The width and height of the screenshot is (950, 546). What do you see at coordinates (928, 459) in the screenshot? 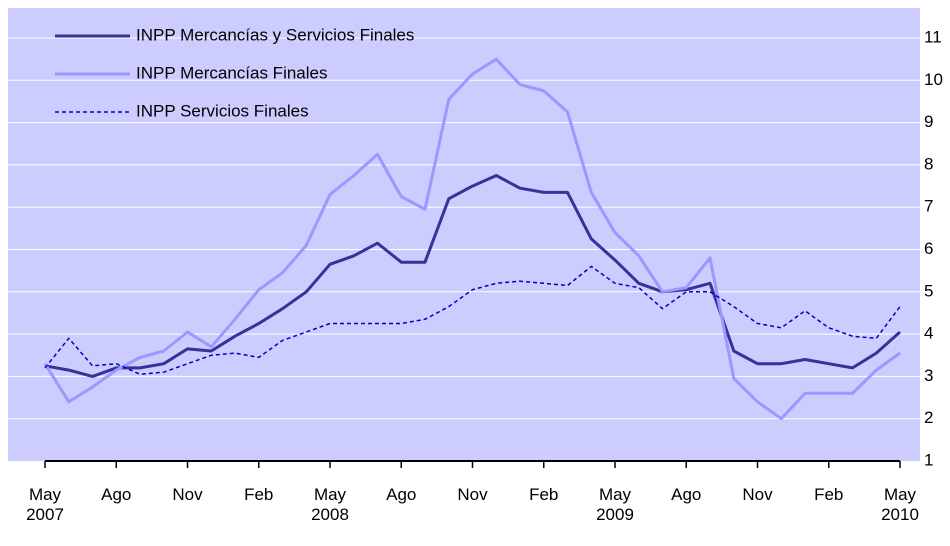
I see `y-tick-label: 1` at bounding box center [928, 459].